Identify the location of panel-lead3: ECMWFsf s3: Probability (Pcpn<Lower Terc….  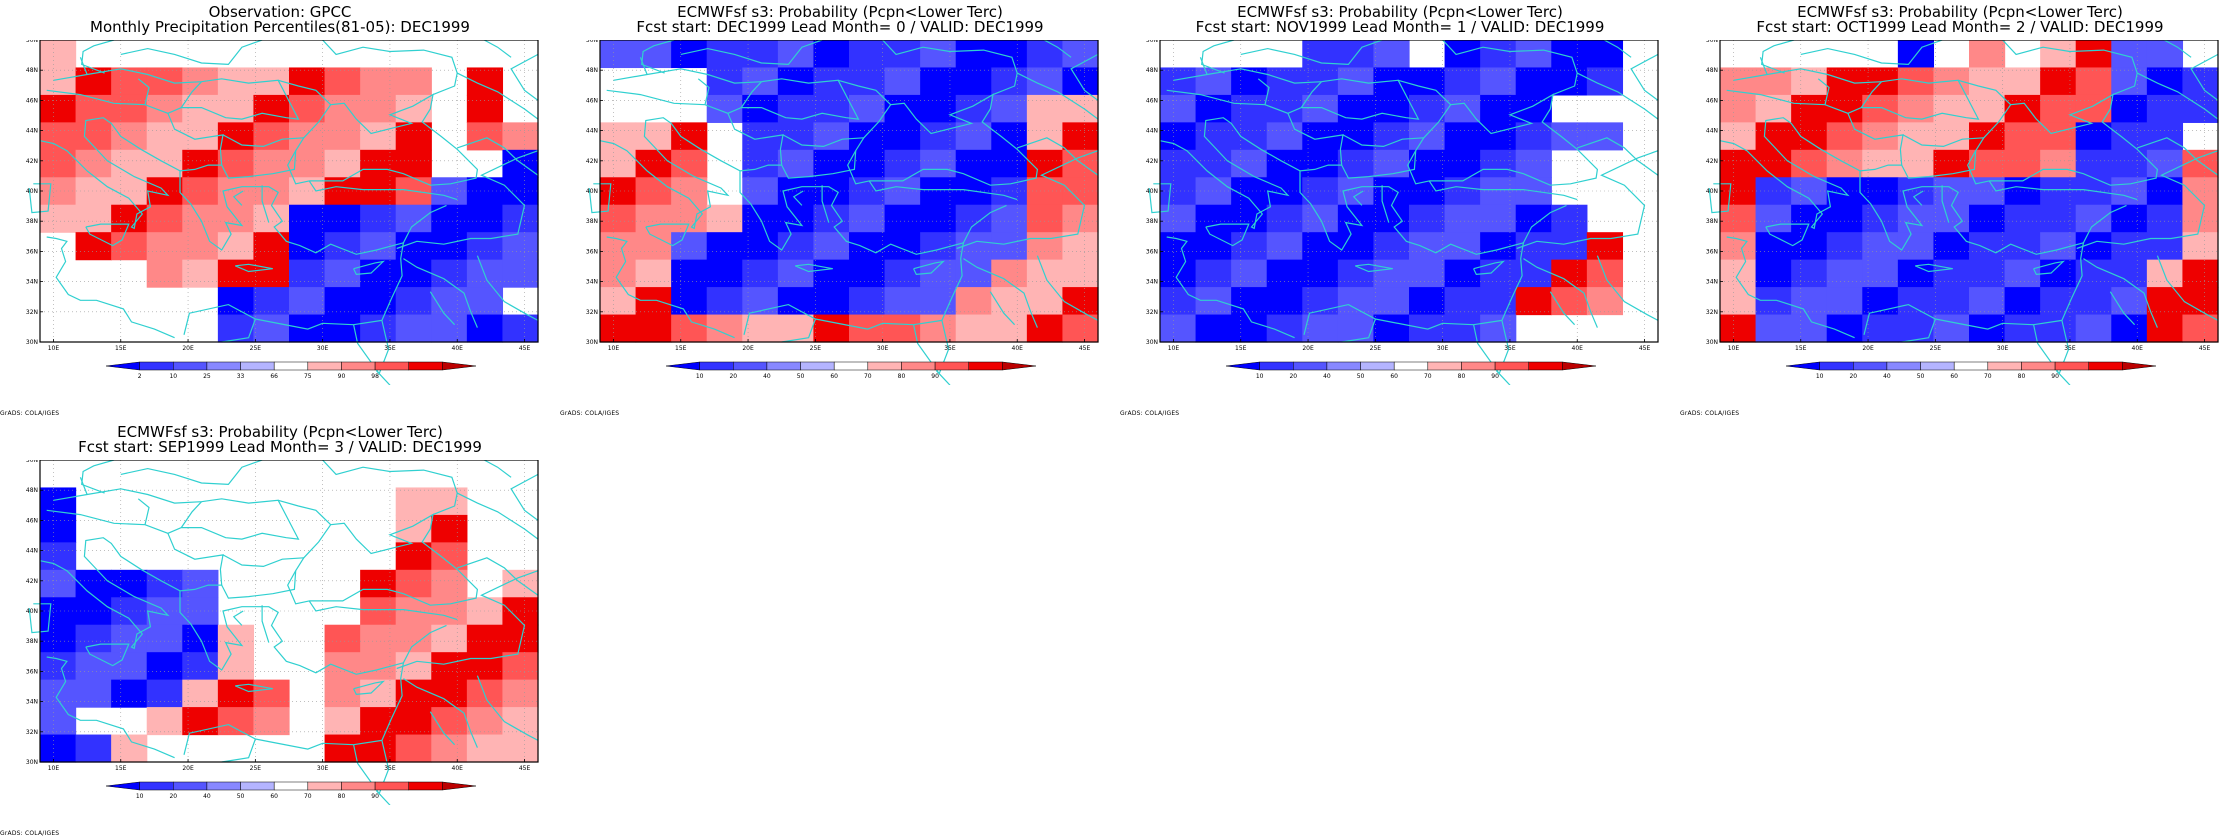
(280, 630).